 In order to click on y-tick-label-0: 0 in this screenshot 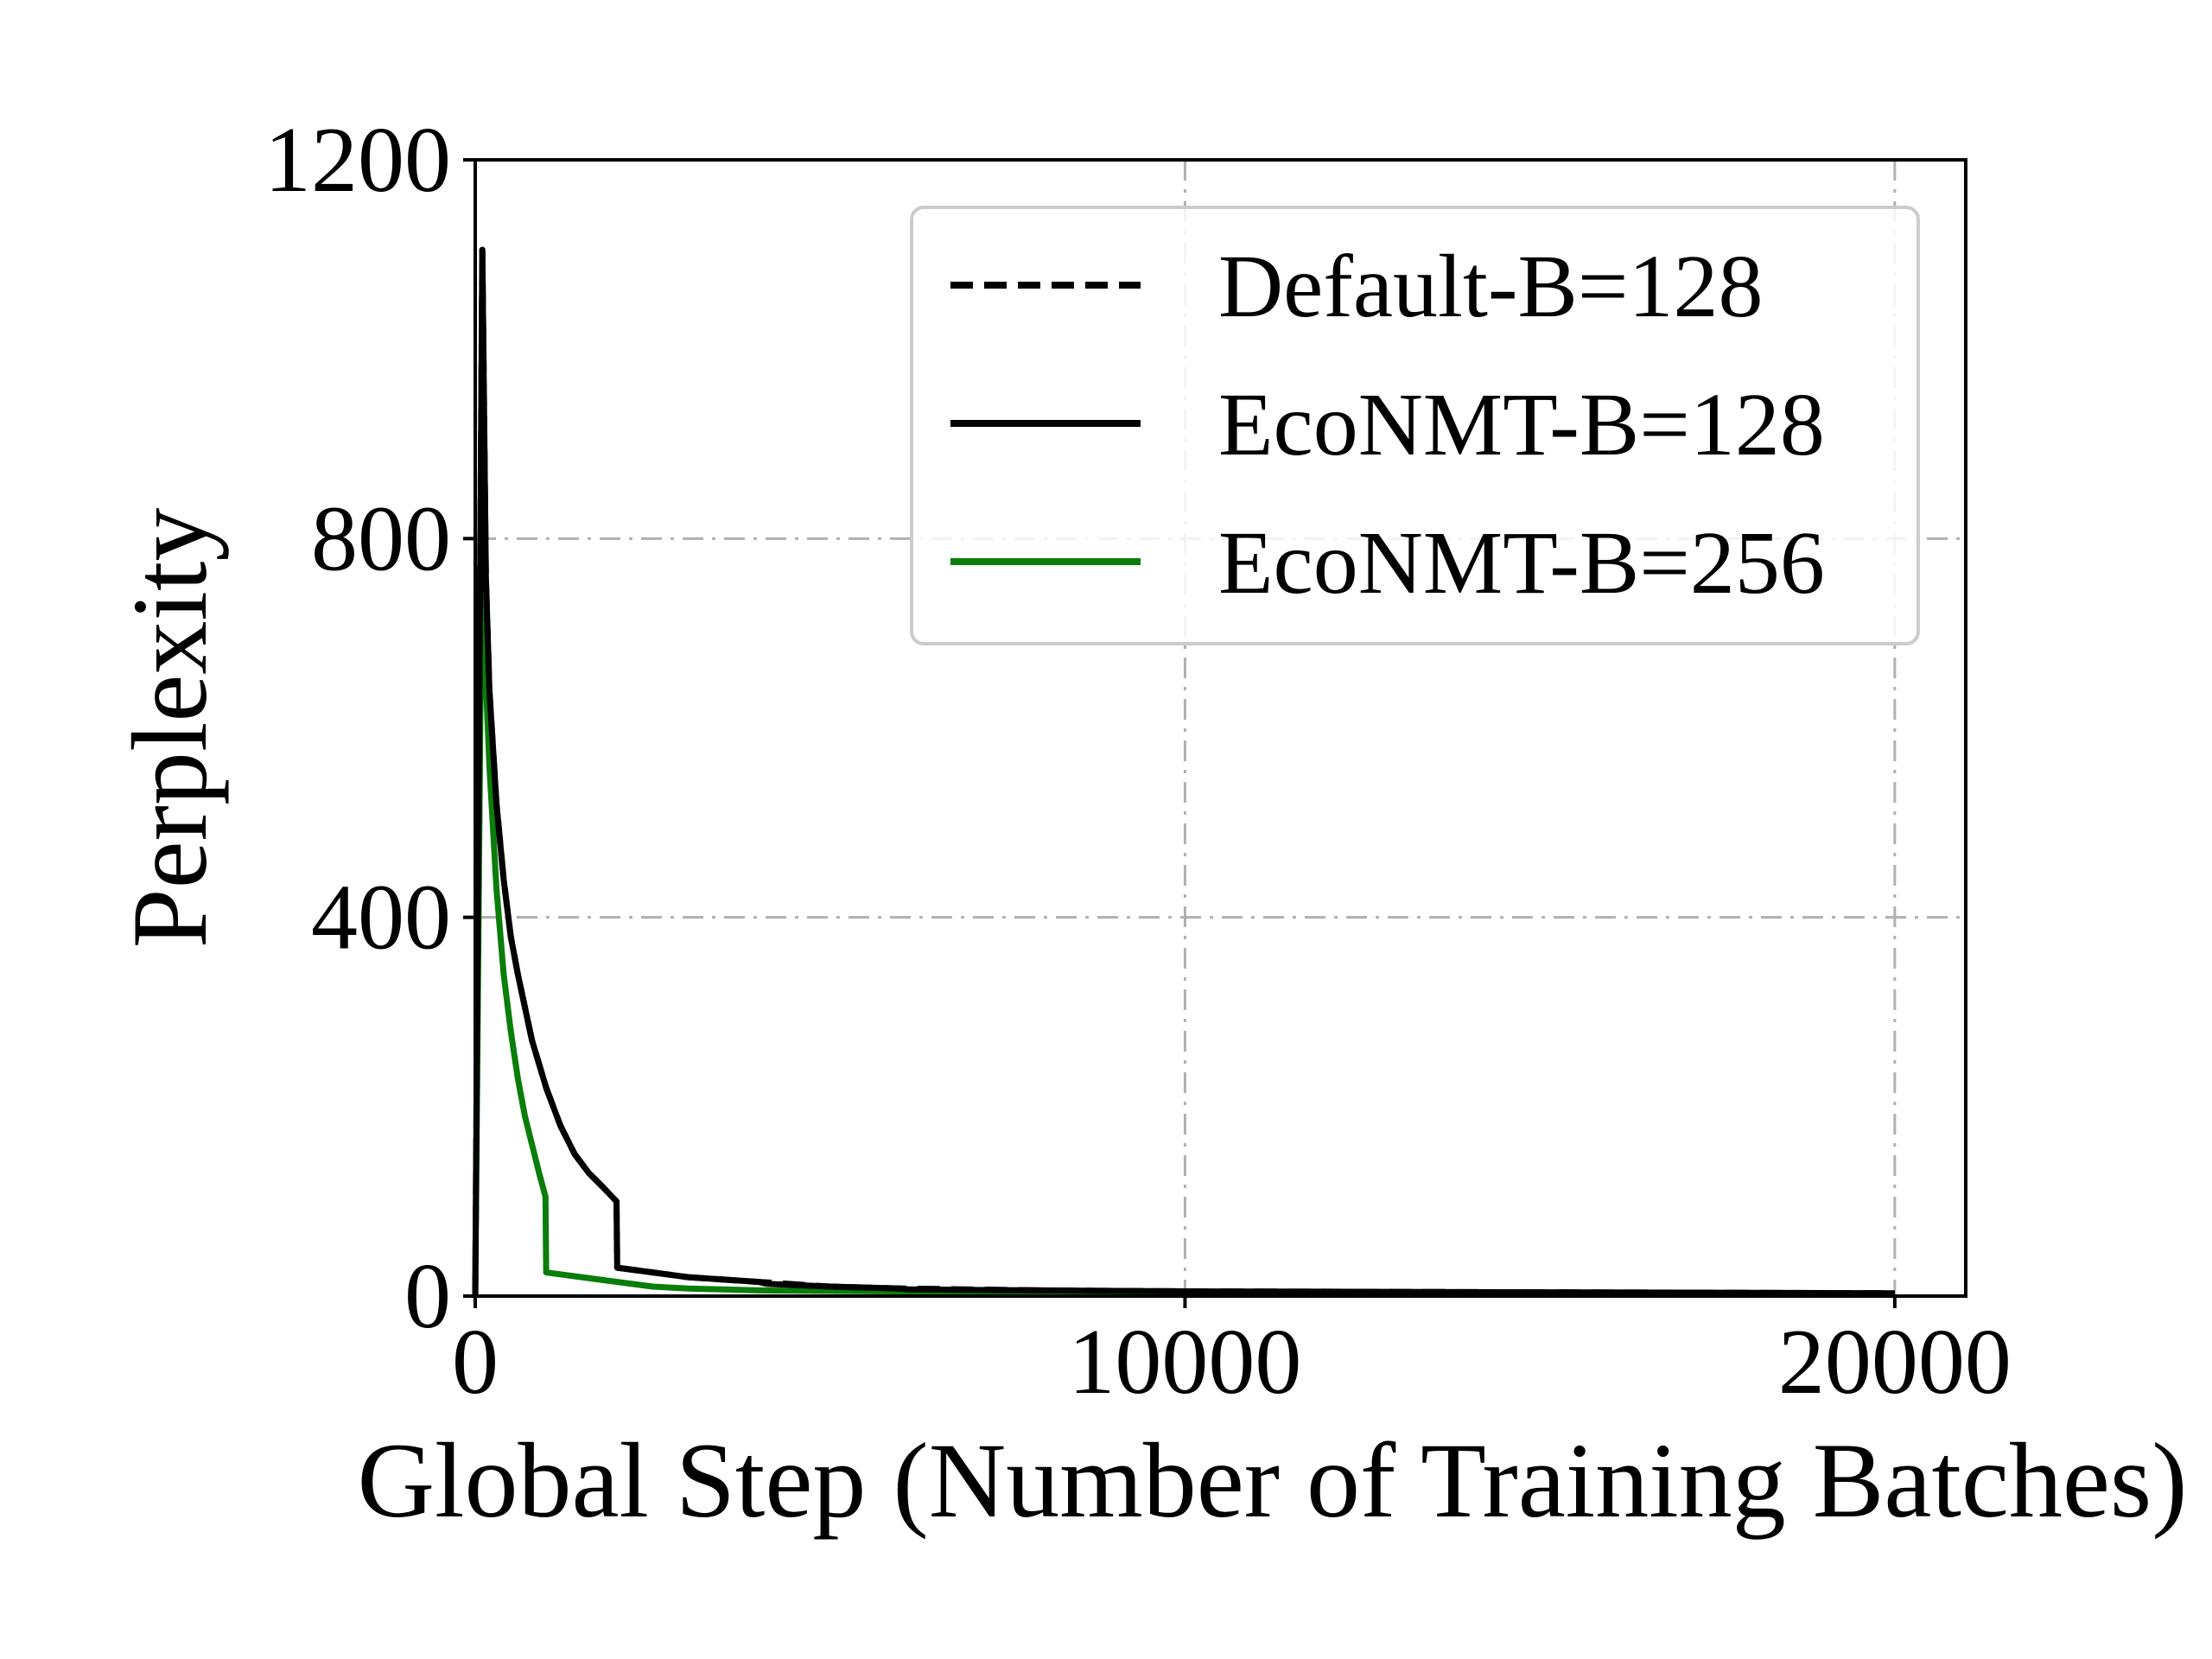, I will do `click(427, 1296)`.